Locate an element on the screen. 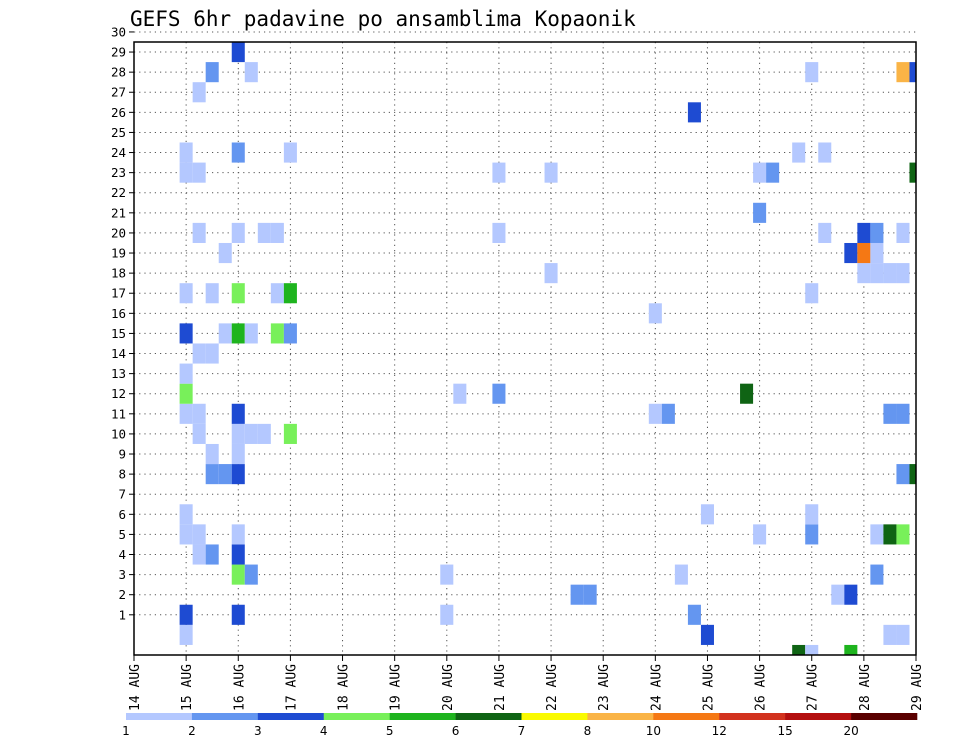  y-tick-label: 28 is located at coordinates (118, 72).